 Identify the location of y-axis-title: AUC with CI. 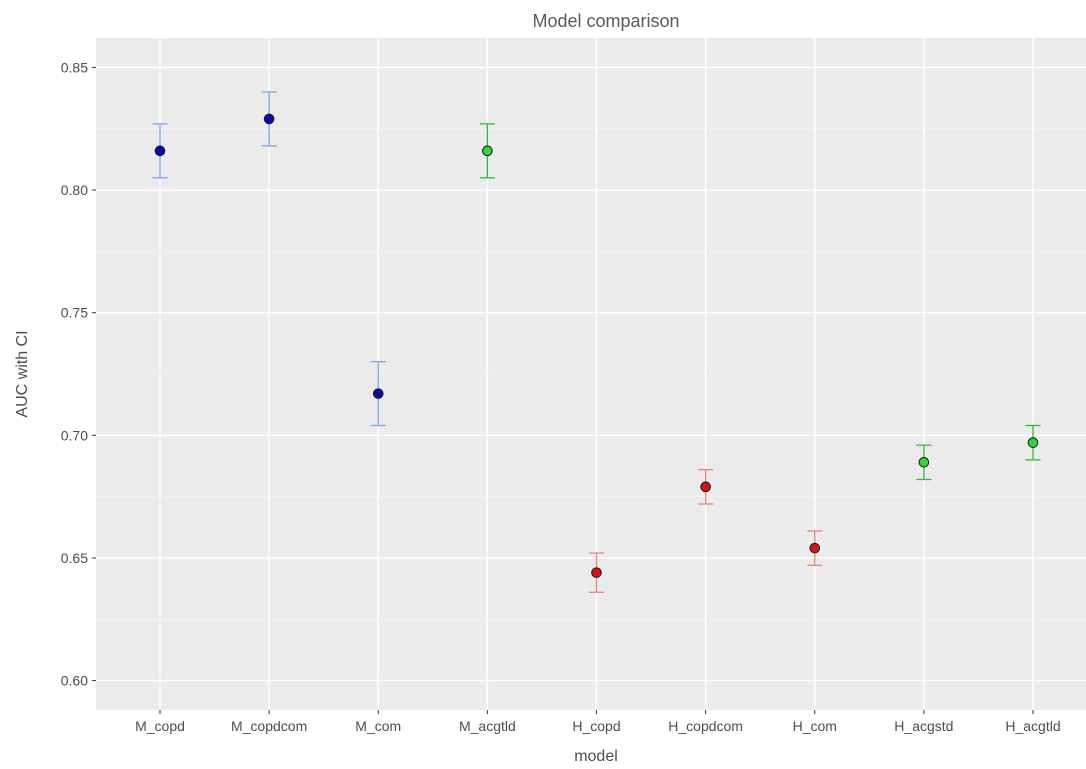
(22, 373).